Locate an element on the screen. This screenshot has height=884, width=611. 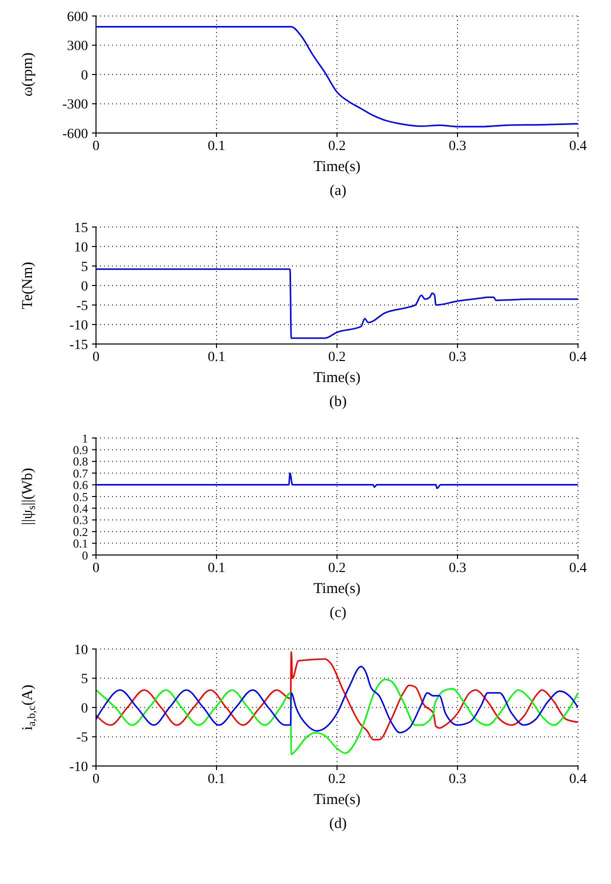
text: (c) is located at coordinates (338, 614).